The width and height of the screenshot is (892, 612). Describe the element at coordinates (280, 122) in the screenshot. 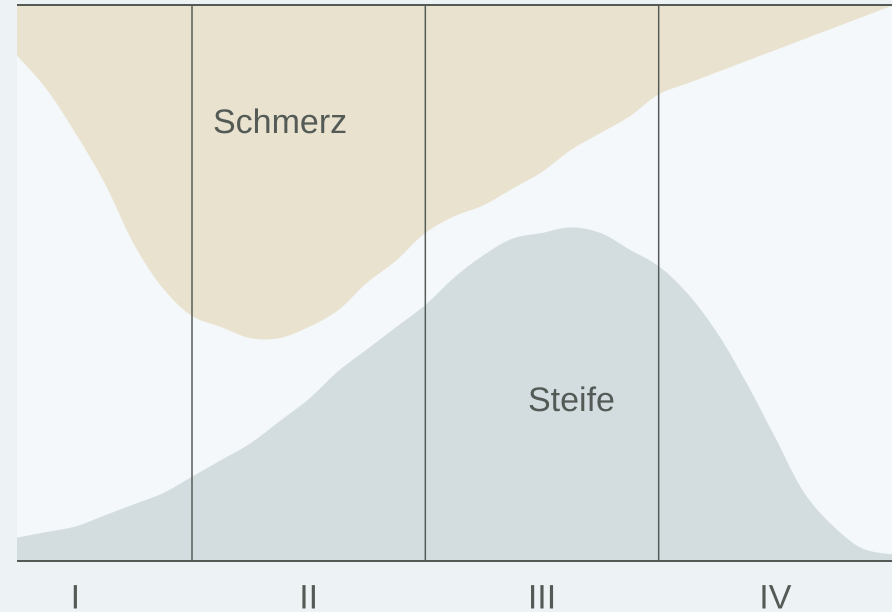

I see `series-label: Schmerz` at that location.